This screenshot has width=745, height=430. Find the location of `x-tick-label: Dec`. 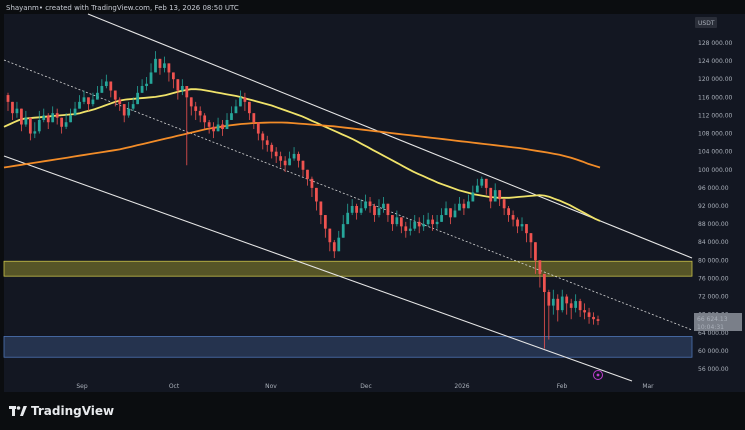

x-tick-label: Dec is located at coordinates (366, 386).